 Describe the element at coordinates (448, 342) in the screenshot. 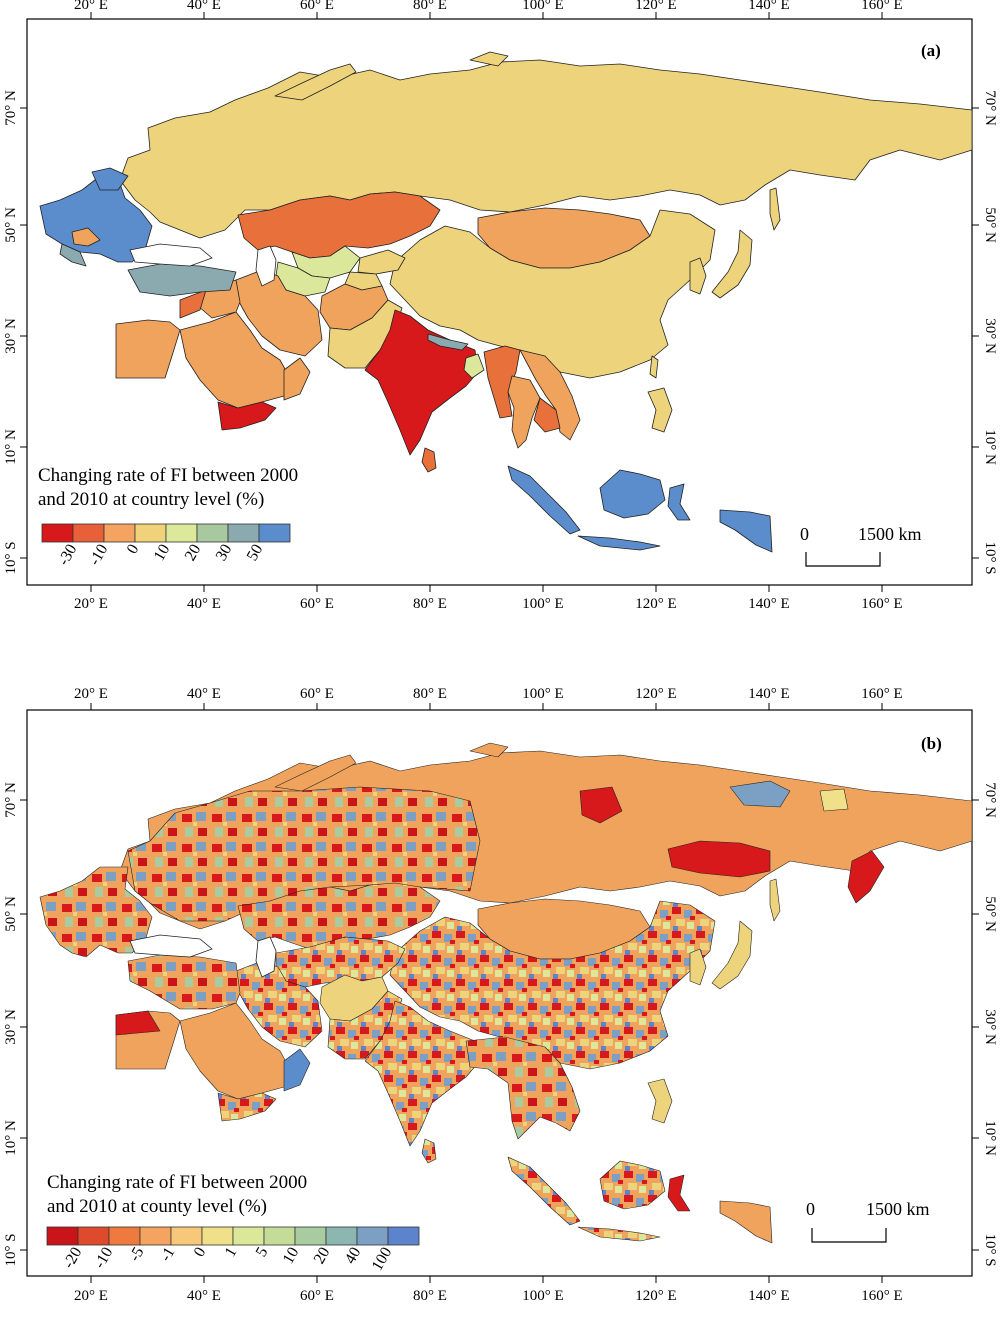

I see `region-nepal` at that location.